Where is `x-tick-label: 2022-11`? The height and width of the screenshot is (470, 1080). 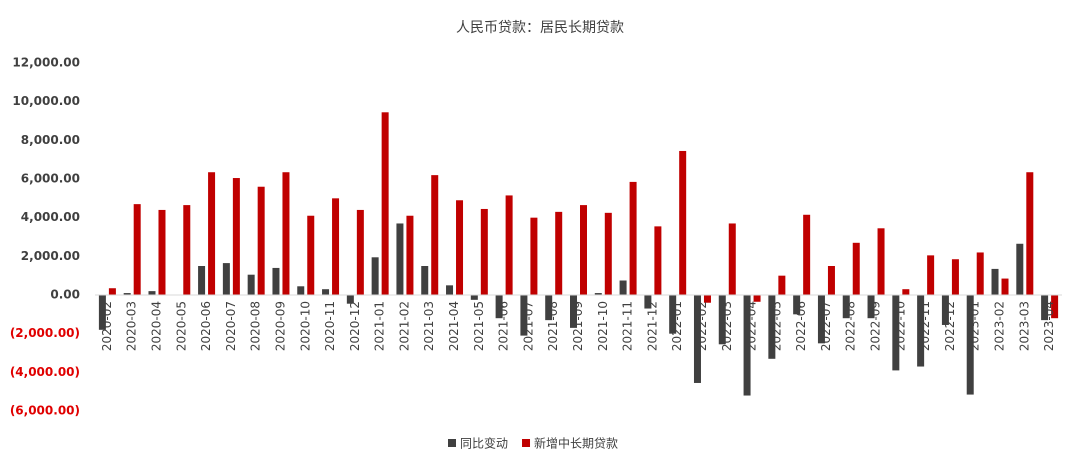
x-tick-label: 2022-11 is located at coordinates (925, 326).